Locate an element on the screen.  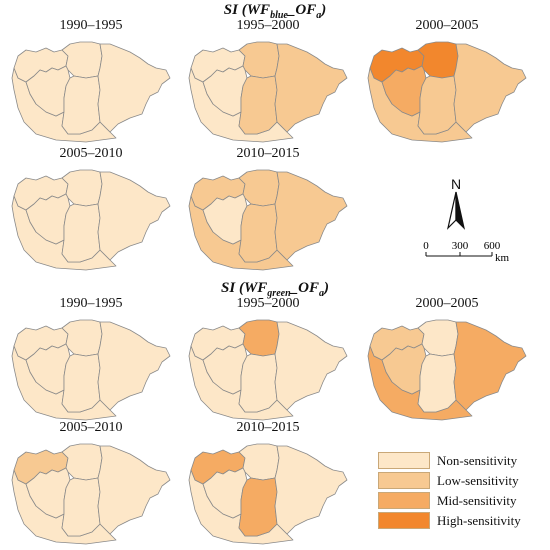
north-label: N is located at coordinates (456, 184).